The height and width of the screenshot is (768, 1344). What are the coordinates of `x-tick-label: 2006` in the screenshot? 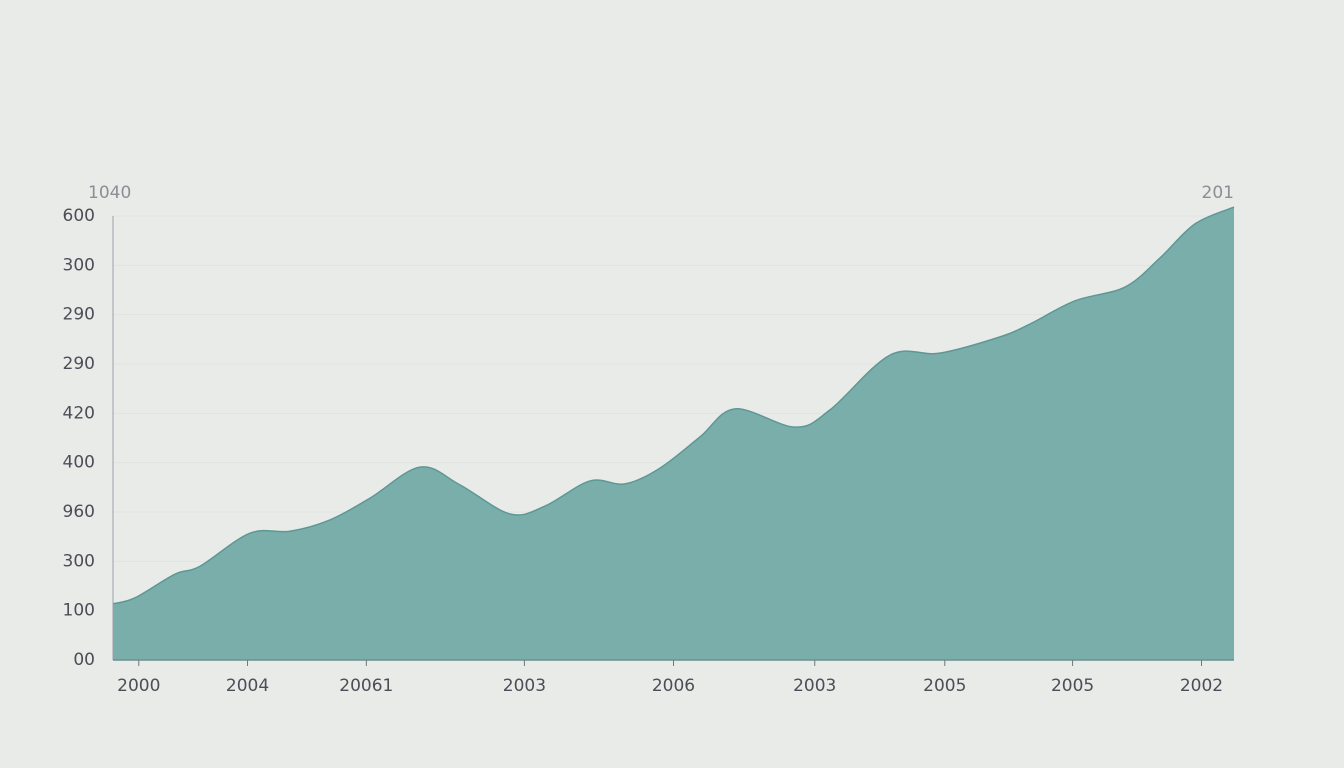 It's located at (673, 686).